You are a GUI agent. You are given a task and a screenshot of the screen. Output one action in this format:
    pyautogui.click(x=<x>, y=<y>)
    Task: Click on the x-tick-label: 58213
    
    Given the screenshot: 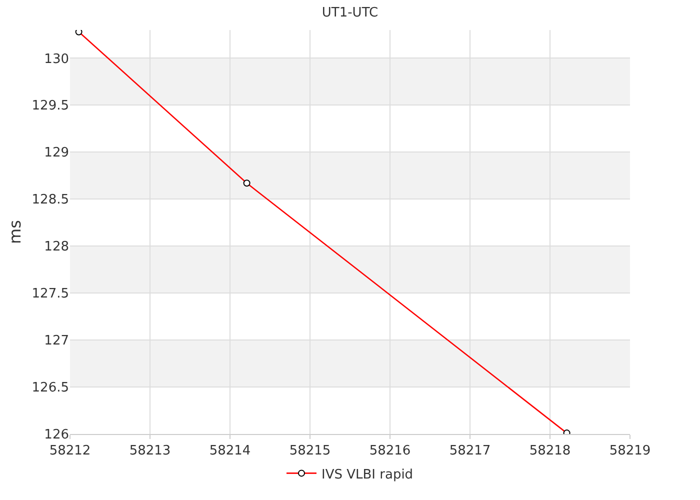 What is the action you would take?
    pyautogui.click(x=150, y=451)
    